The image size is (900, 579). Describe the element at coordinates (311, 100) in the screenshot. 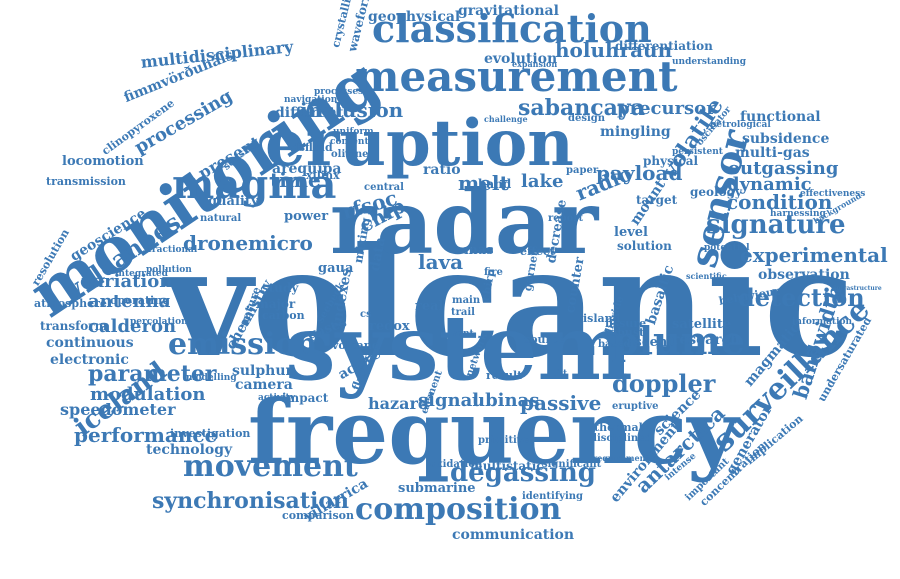

I see `cloud-word-navigation: navigation` at that location.